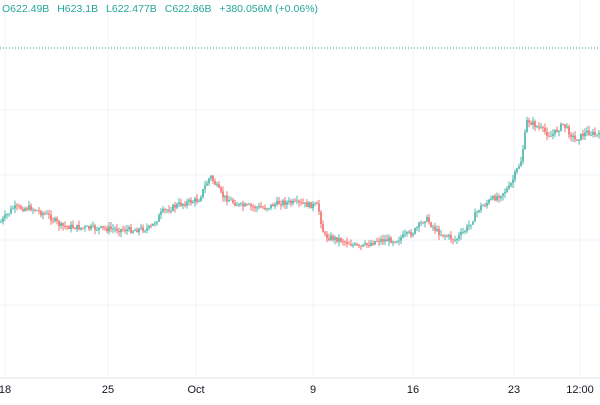 This screenshot has width=600, height=405. I want to click on close-value: C622.86B, so click(188, 9).